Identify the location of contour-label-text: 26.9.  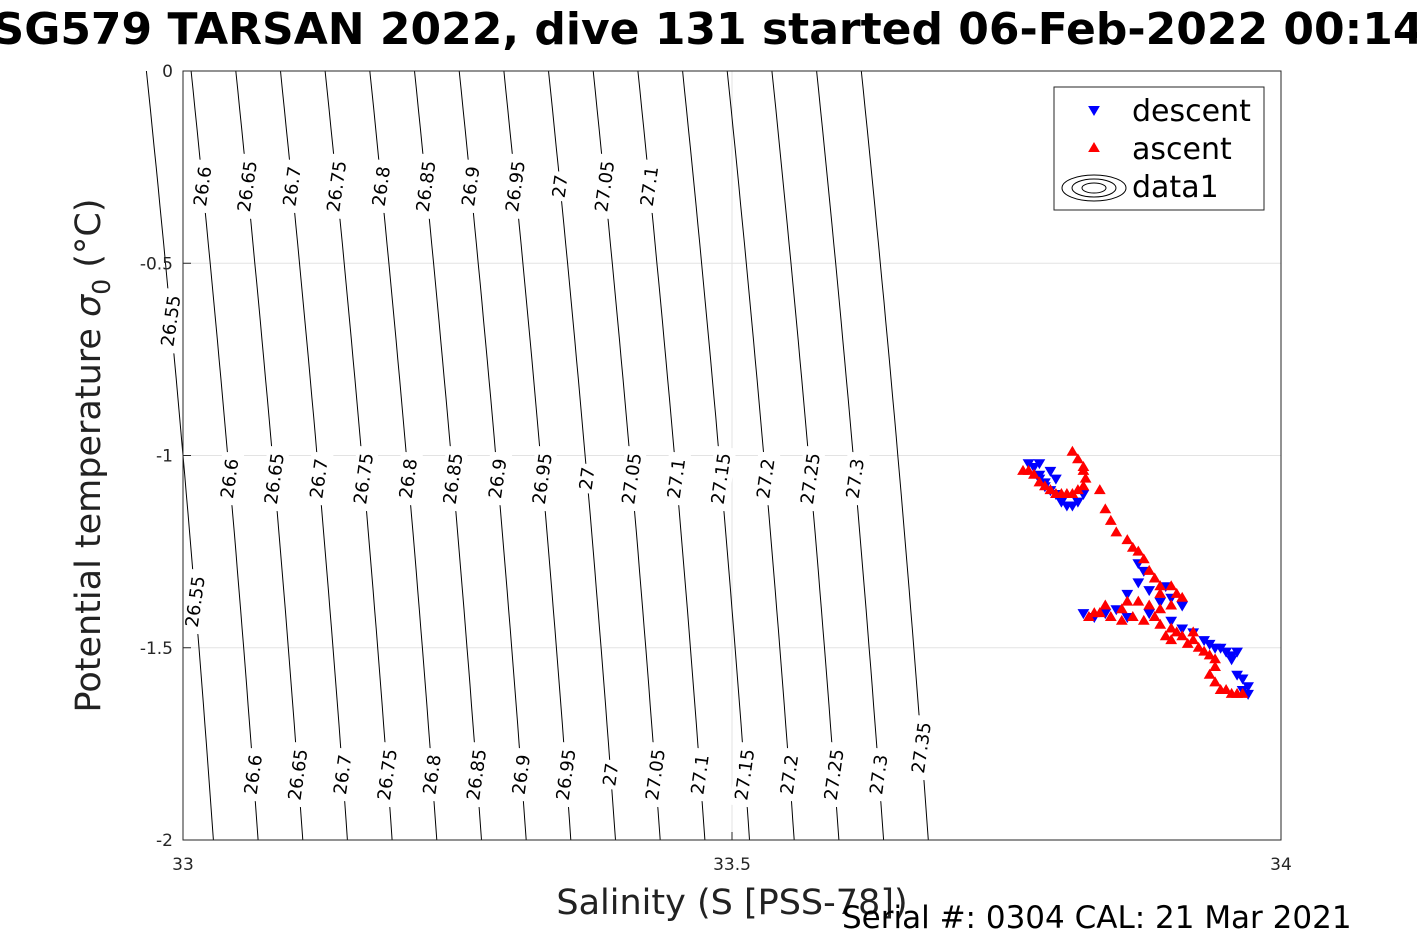
(471, 186).